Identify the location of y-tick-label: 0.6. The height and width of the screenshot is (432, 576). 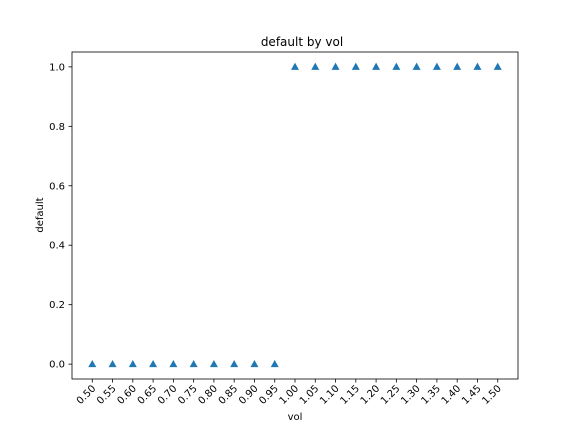
(57, 186).